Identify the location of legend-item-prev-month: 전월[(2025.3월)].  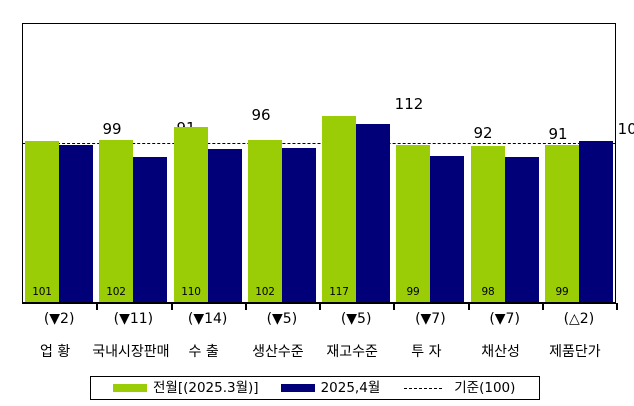
(186, 388).